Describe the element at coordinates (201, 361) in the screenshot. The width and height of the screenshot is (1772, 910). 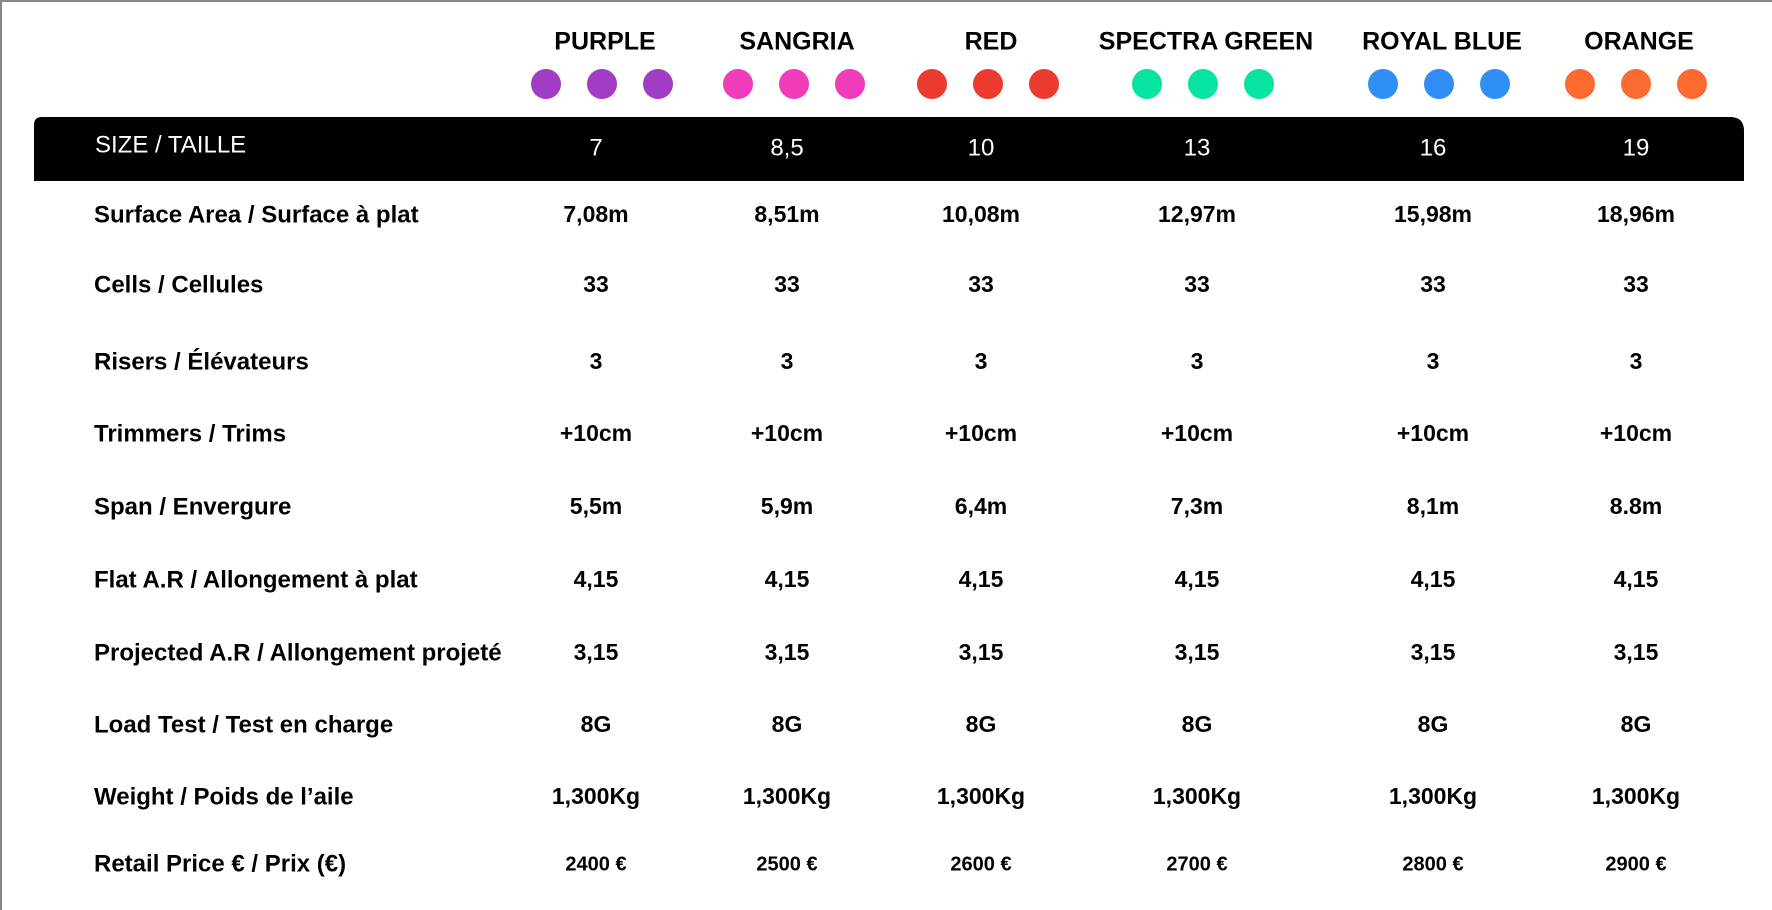
I see `row-label: Risers / Élévateurs` at that location.